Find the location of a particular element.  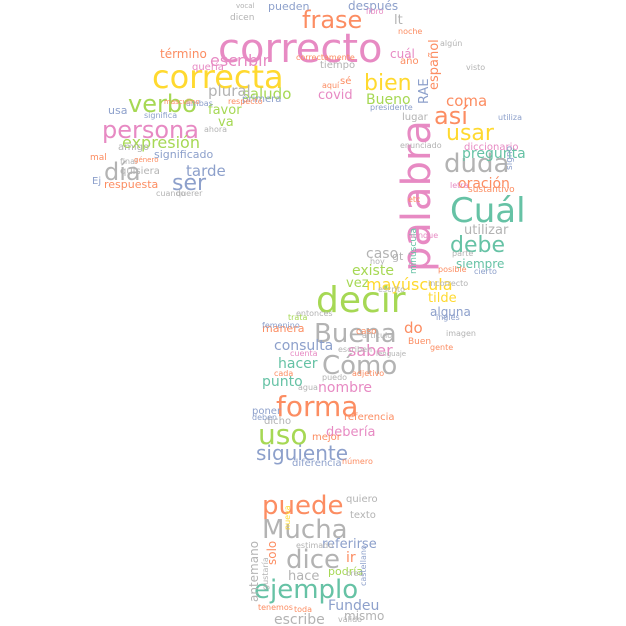

word: letra is located at coordinates (459, 185).